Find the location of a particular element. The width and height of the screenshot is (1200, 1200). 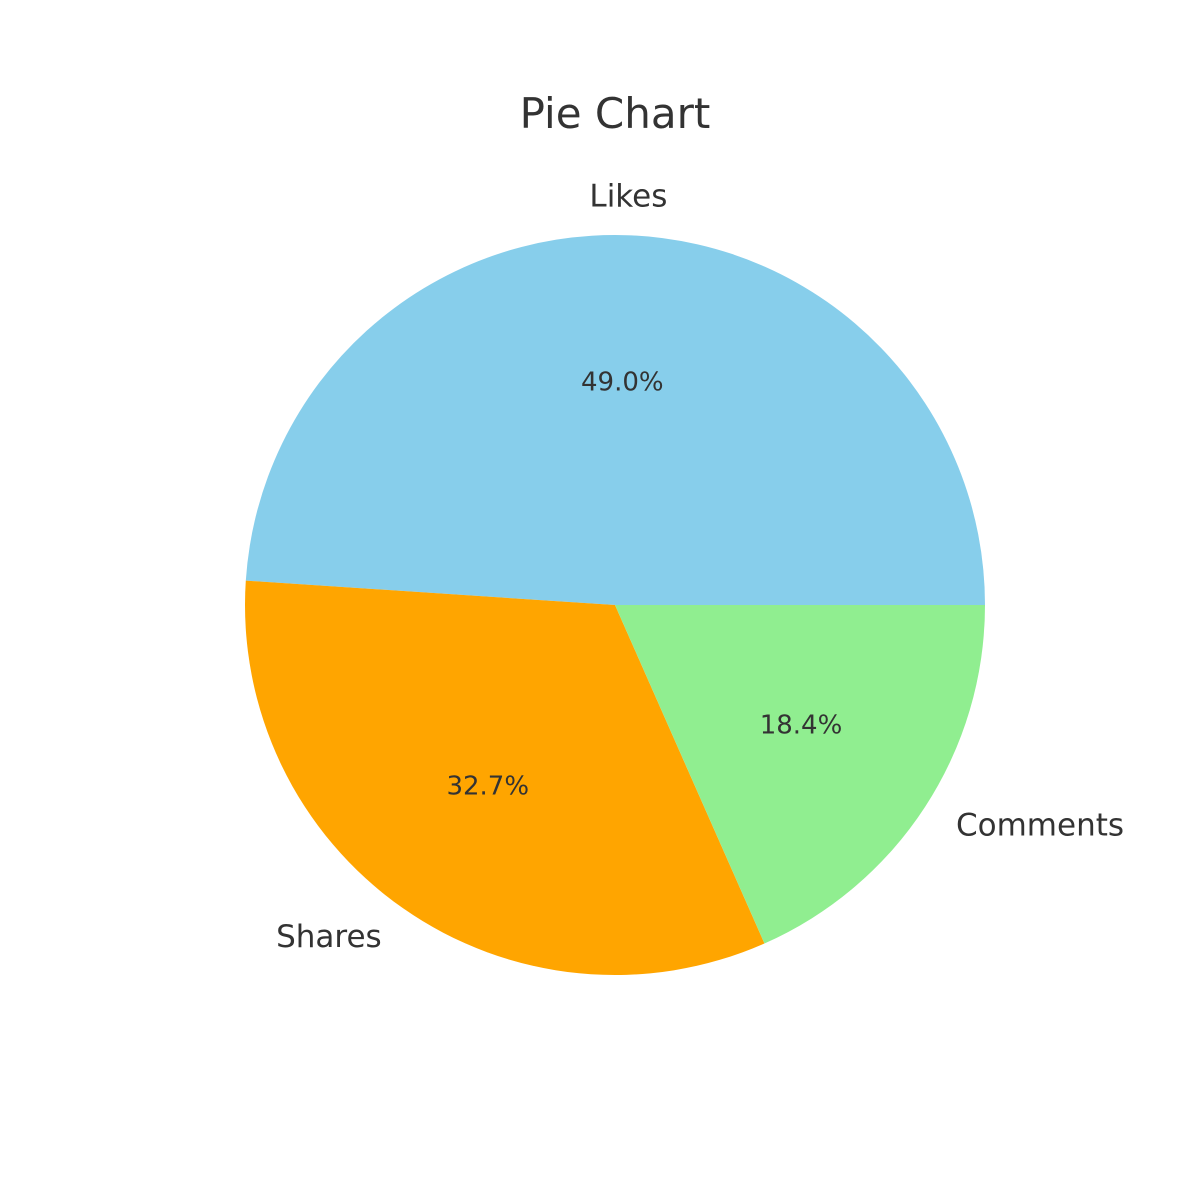

percent-label-likes: 49.0% is located at coordinates (622, 383).